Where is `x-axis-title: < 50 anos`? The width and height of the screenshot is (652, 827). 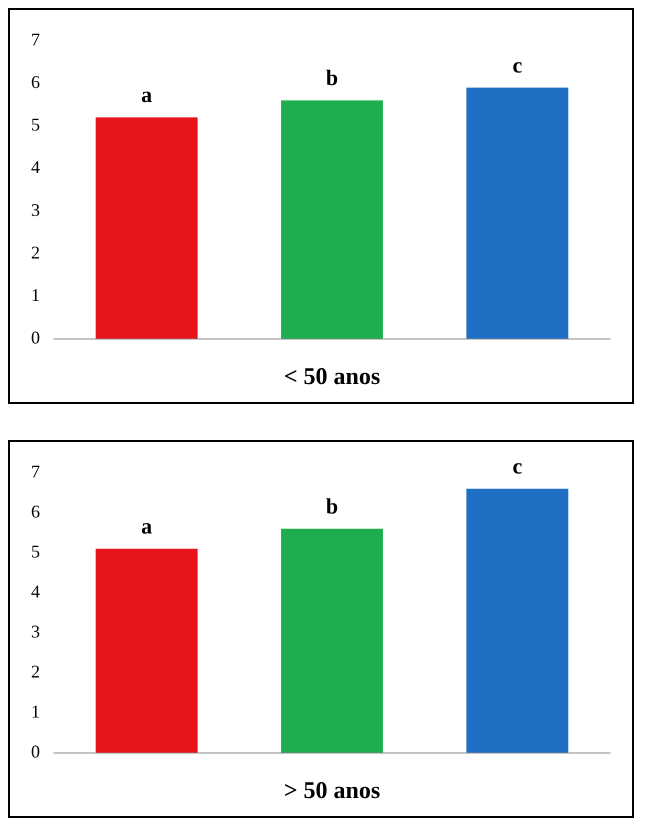 x-axis-title: < 50 anos is located at coordinates (332, 377).